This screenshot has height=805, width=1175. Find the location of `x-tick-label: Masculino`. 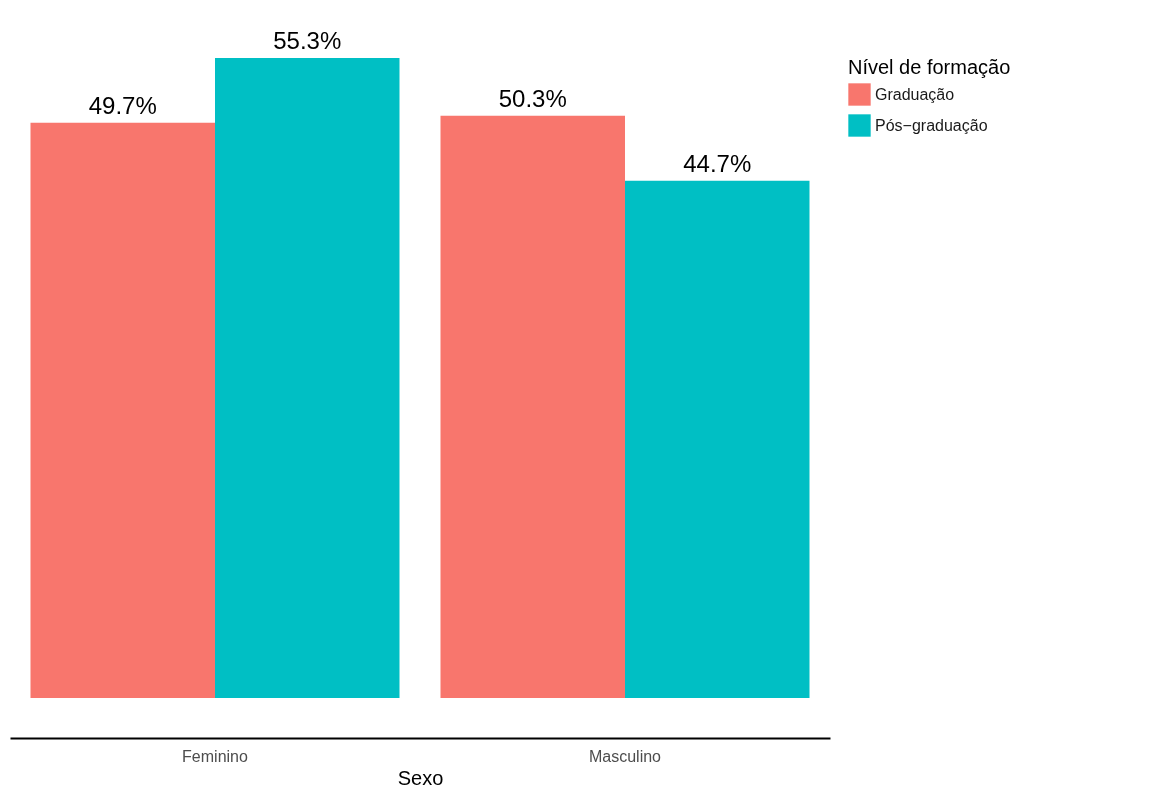

x-tick-label: Masculino is located at coordinates (625, 756).